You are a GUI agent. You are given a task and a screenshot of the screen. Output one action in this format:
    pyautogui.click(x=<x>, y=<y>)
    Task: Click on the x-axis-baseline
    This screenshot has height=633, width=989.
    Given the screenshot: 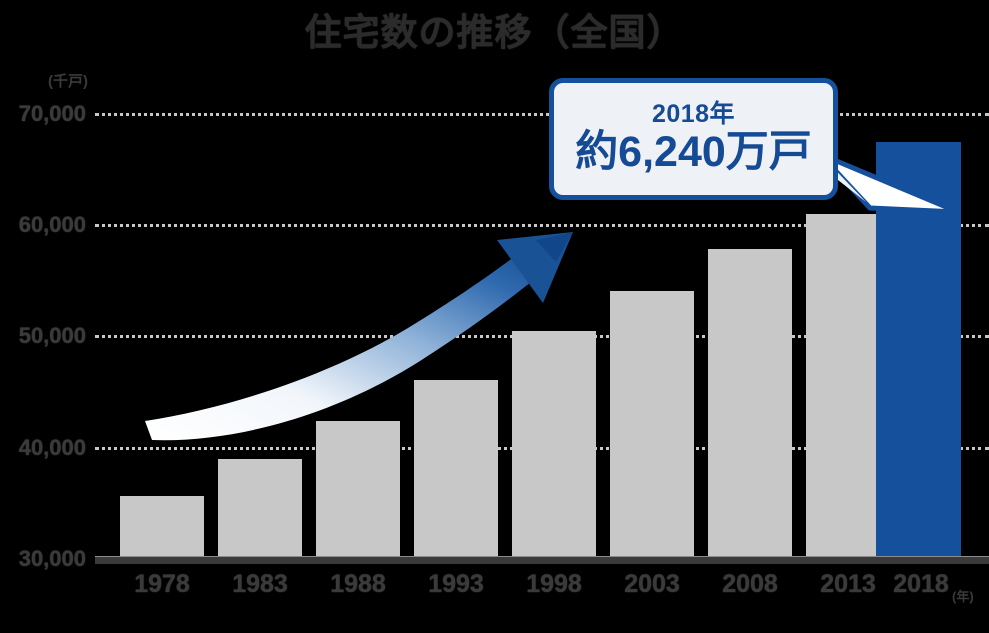 What is the action you would take?
    pyautogui.click(x=542, y=560)
    